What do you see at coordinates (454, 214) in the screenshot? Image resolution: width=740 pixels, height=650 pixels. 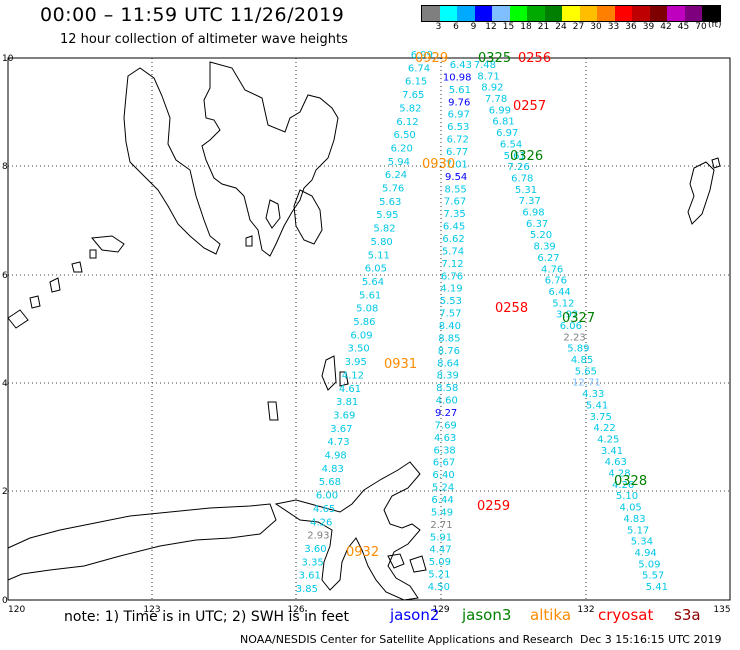 I see `swh-value: 7.35` at bounding box center [454, 214].